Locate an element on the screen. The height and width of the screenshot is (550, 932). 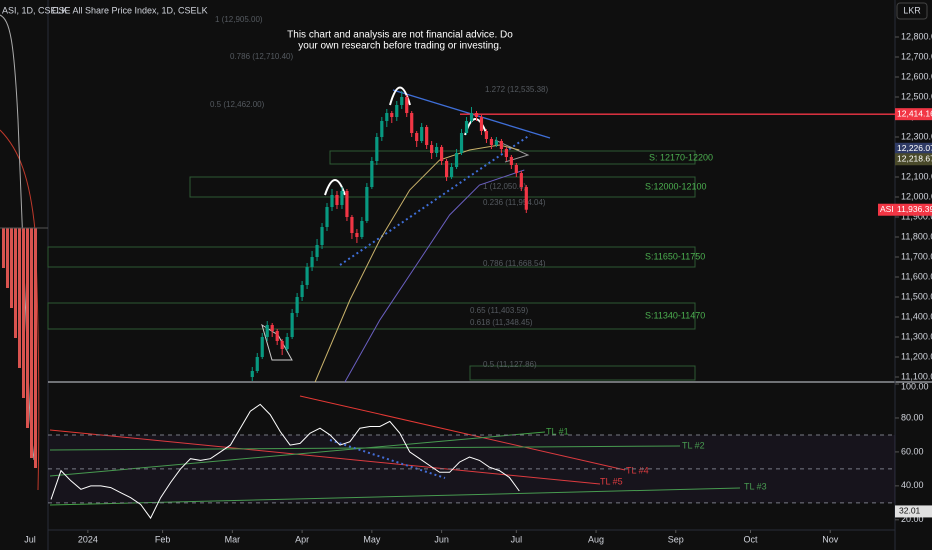
fib-label: 0.236 (11,954.04) is located at coordinates (514, 202).